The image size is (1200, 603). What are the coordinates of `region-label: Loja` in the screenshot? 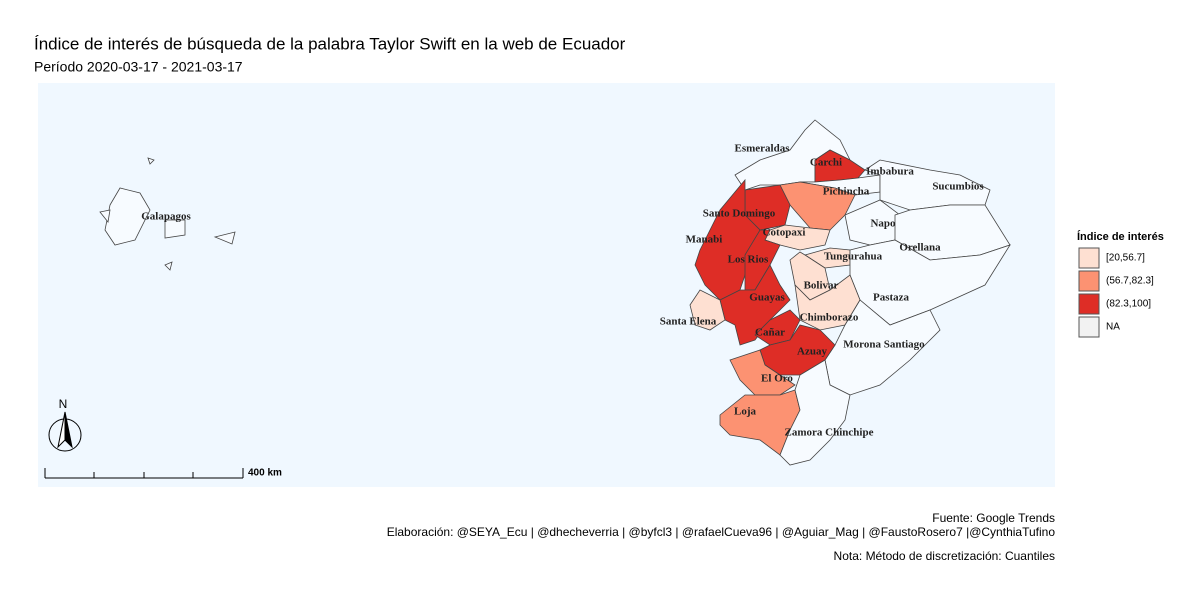 It's located at (745, 412).